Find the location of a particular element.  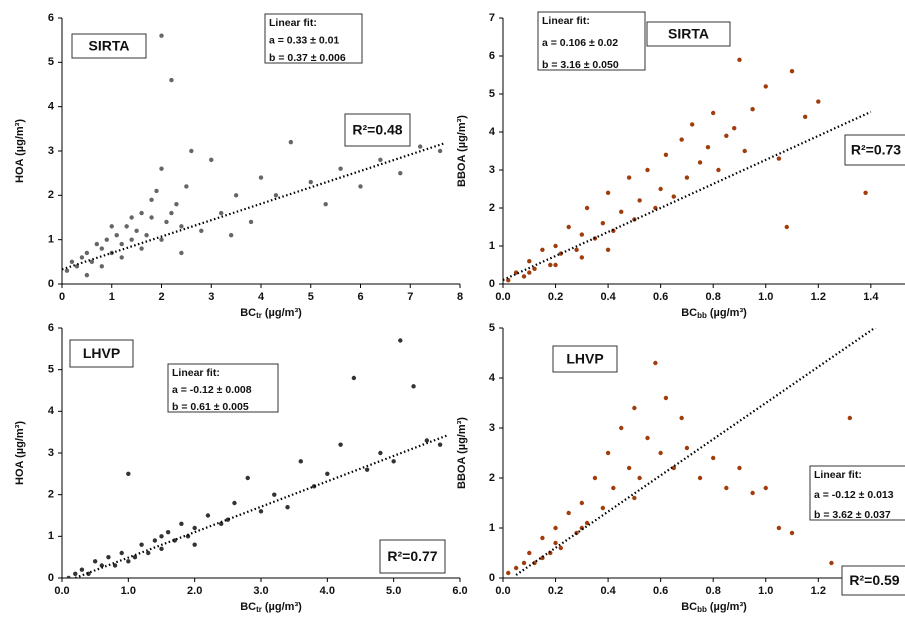

r2-label: R²=0.77 is located at coordinates (412, 556).